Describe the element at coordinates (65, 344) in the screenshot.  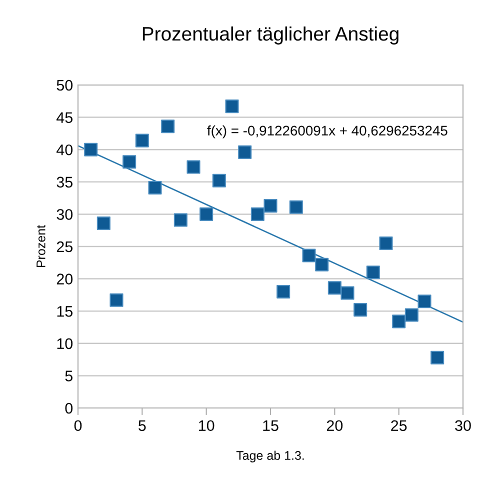
I see `y-tick-label: 10` at that location.